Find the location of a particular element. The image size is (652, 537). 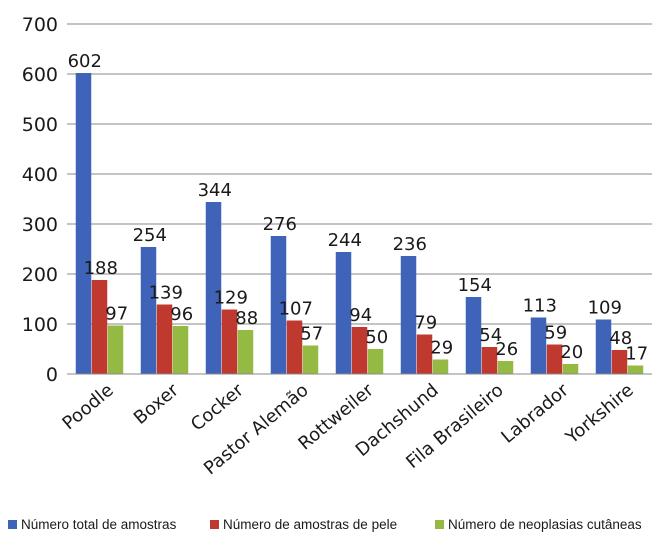

category-label: Labrador is located at coordinates (535, 413).